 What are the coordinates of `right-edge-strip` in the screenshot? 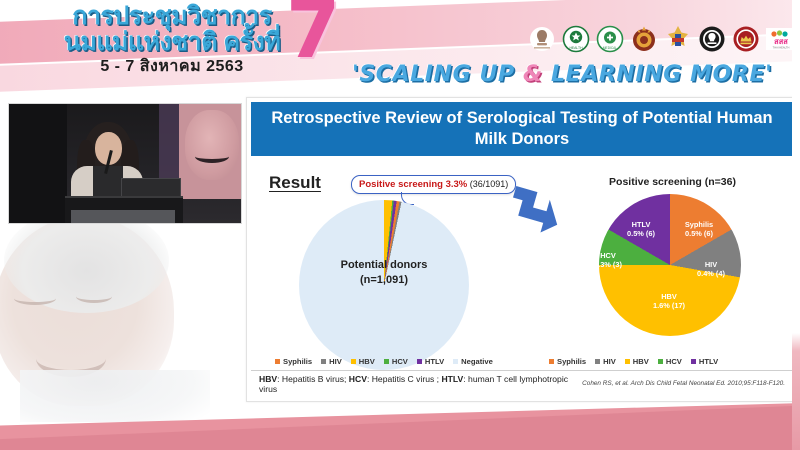 It's located at (796, 225).